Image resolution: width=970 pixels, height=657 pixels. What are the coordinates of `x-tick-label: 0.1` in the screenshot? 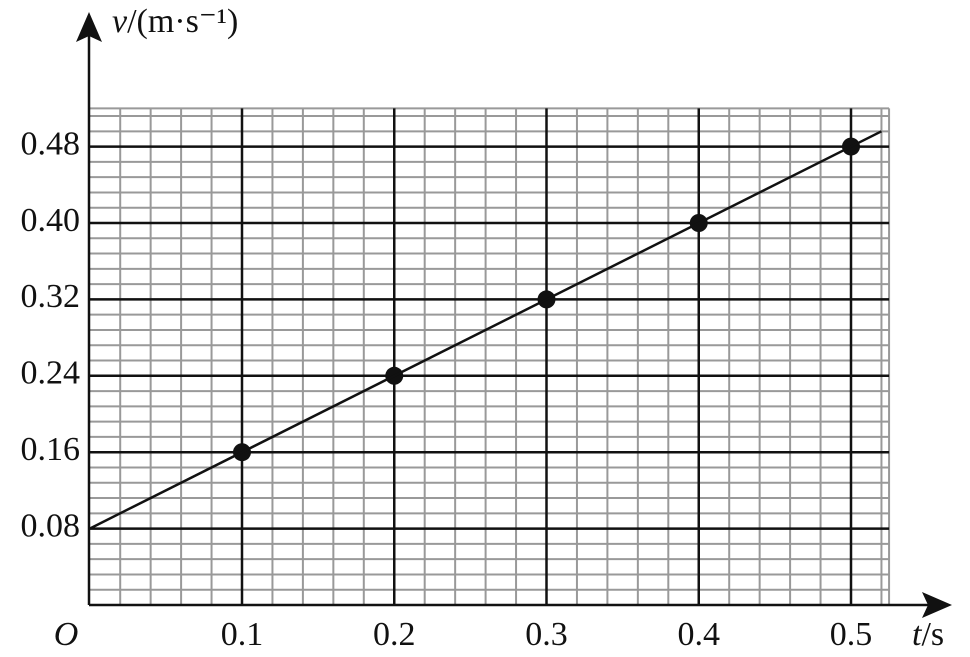 It's located at (242, 634).